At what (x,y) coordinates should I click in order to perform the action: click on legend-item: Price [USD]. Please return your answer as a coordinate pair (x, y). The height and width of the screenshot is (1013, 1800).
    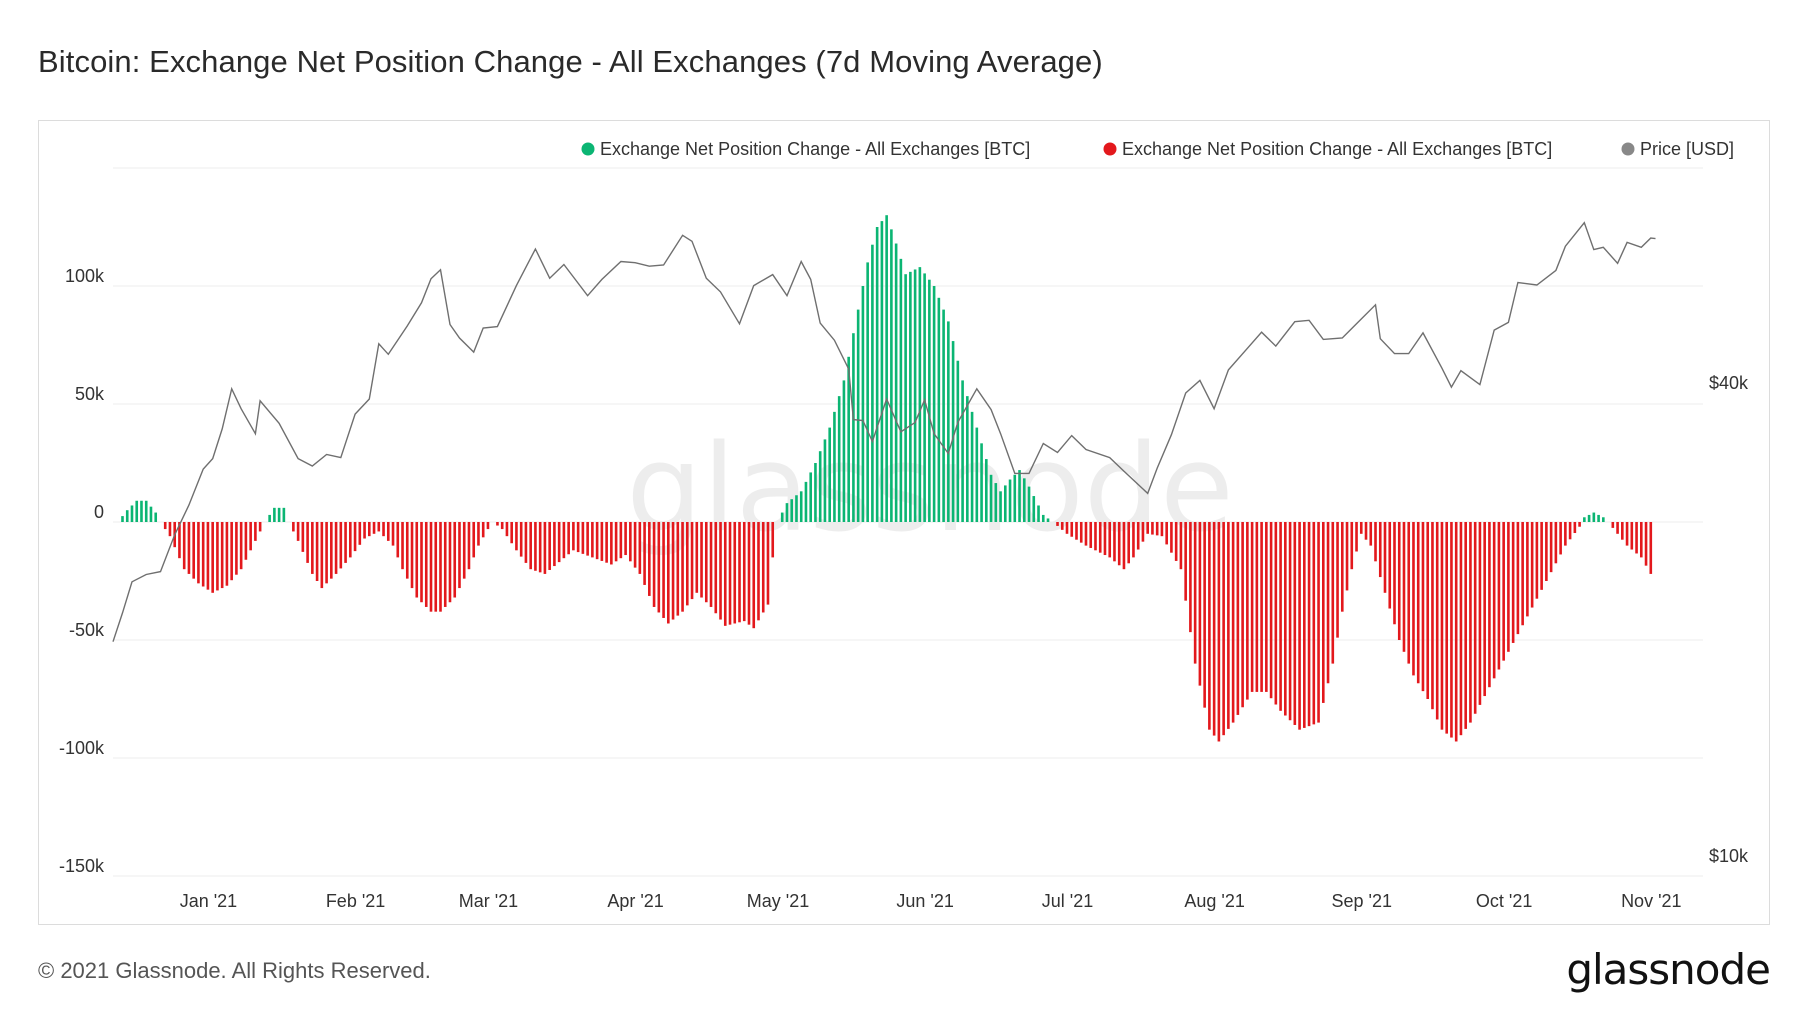
    Looking at the image, I should click on (1677, 149).